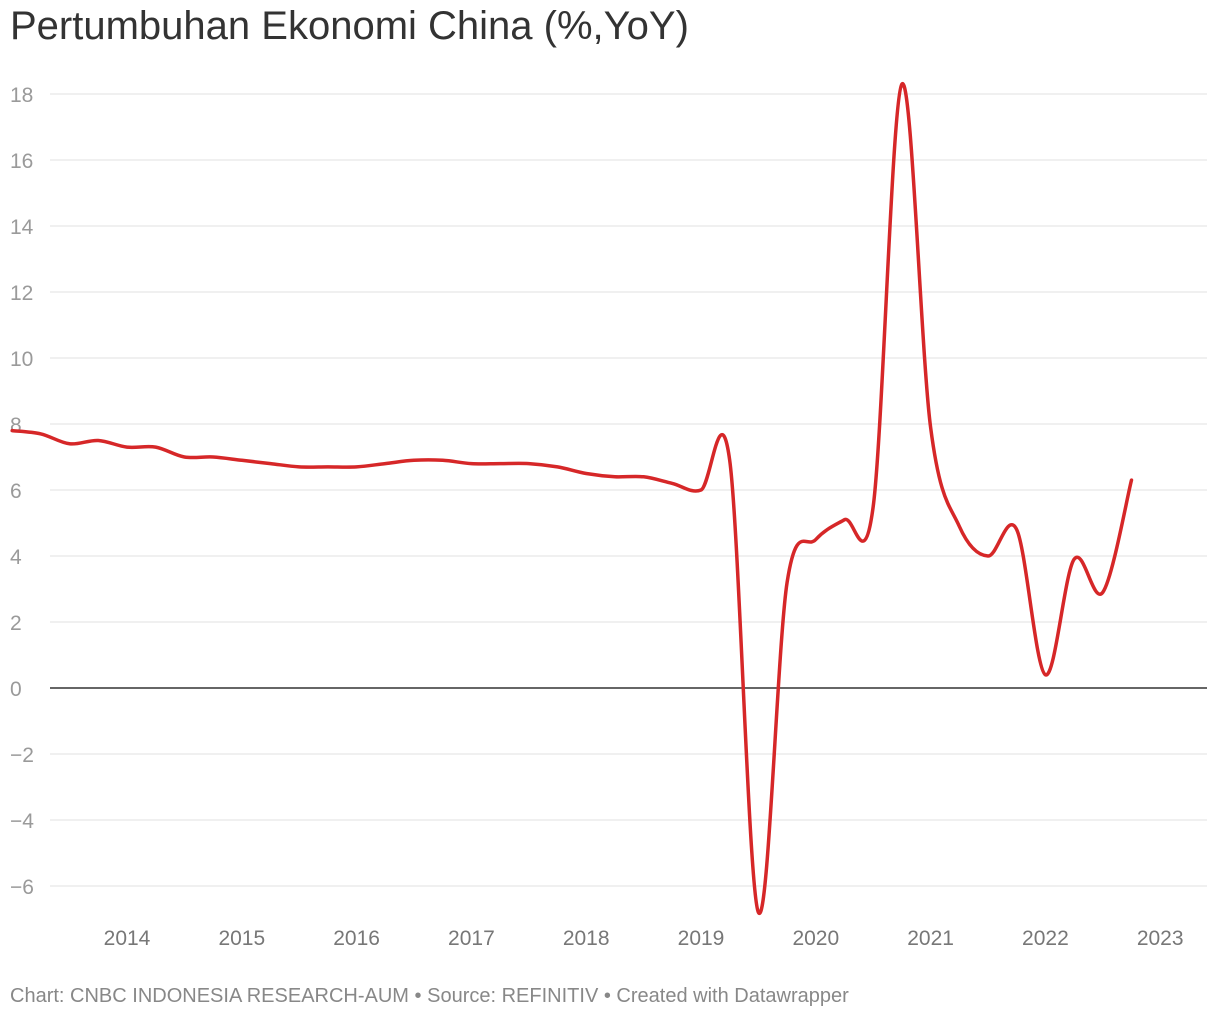 The height and width of the screenshot is (1020, 1220). What do you see at coordinates (1160, 938) in the screenshot?
I see `x-tick-label: 2023` at bounding box center [1160, 938].